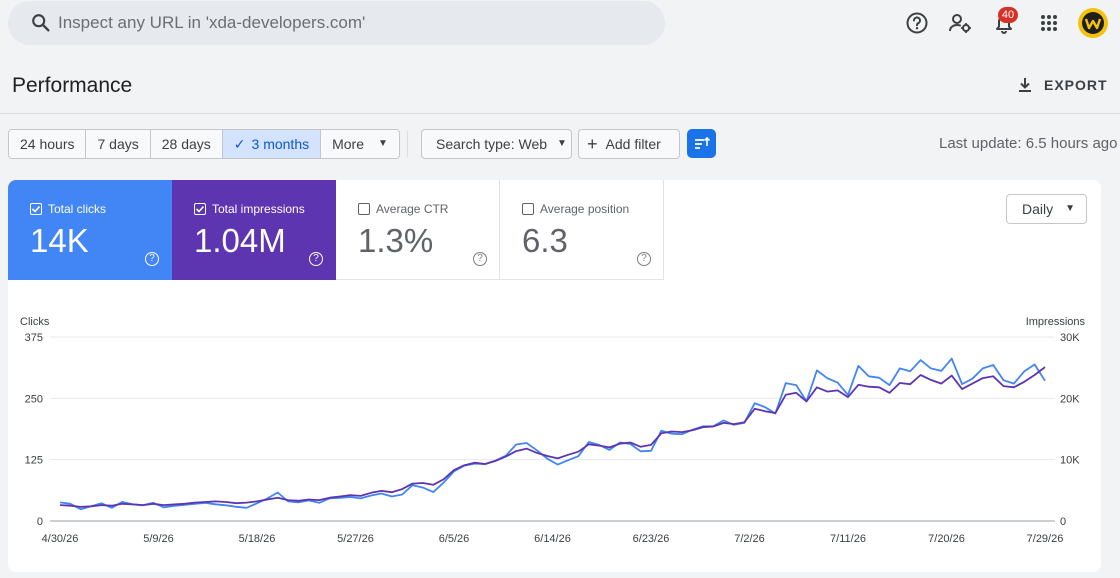 This screenshot has width=1120, height=578. I want to click on metric-label: Average position, so click(585, 209).